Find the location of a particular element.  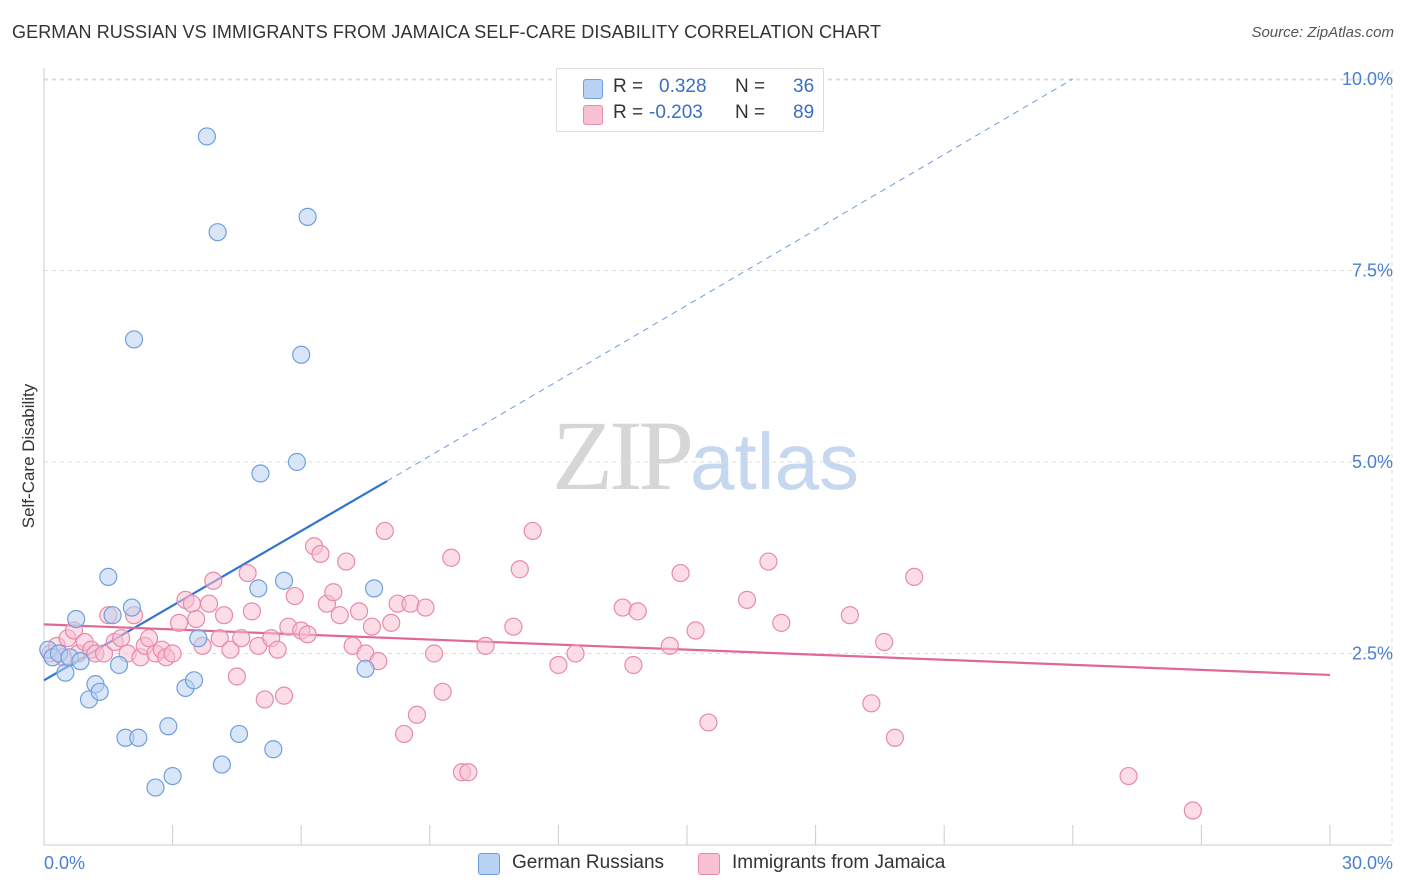

legend-n-label: N = is located at coordinates (750, 86).